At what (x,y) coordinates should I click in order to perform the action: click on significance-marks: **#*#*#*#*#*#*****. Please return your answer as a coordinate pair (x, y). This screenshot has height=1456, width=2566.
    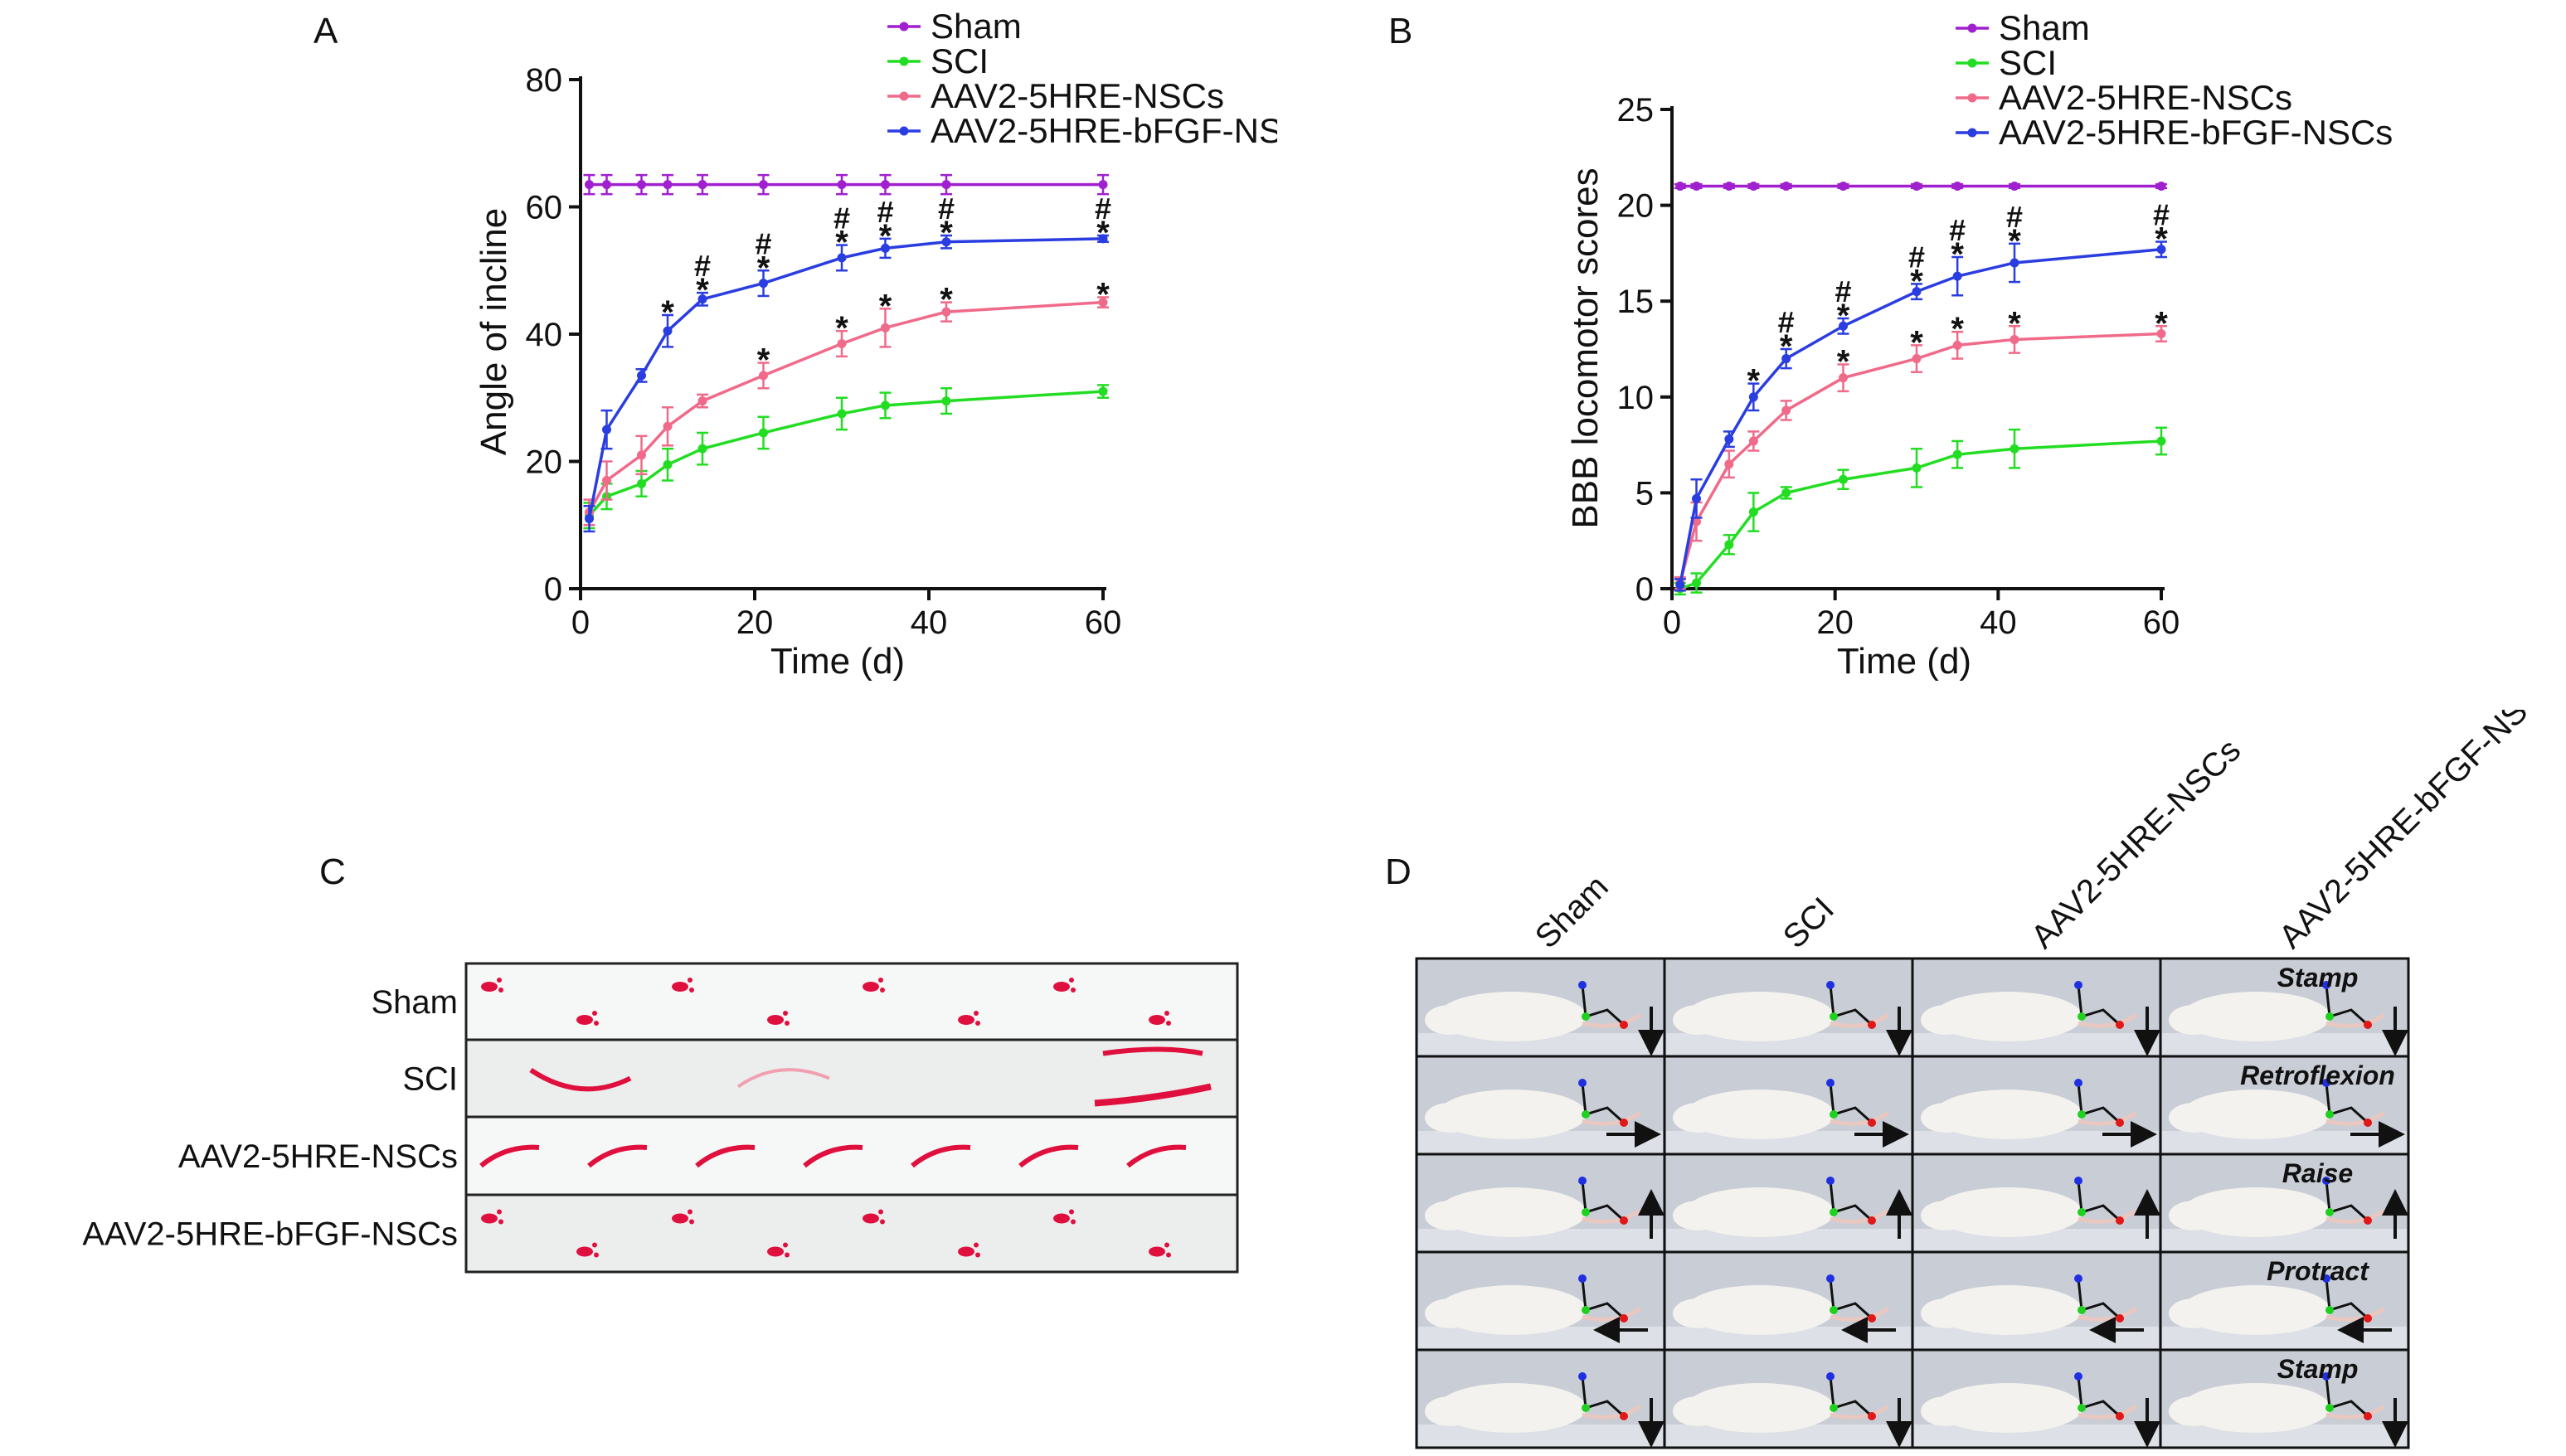
    Looking at the image, I should click on (1958, 299).